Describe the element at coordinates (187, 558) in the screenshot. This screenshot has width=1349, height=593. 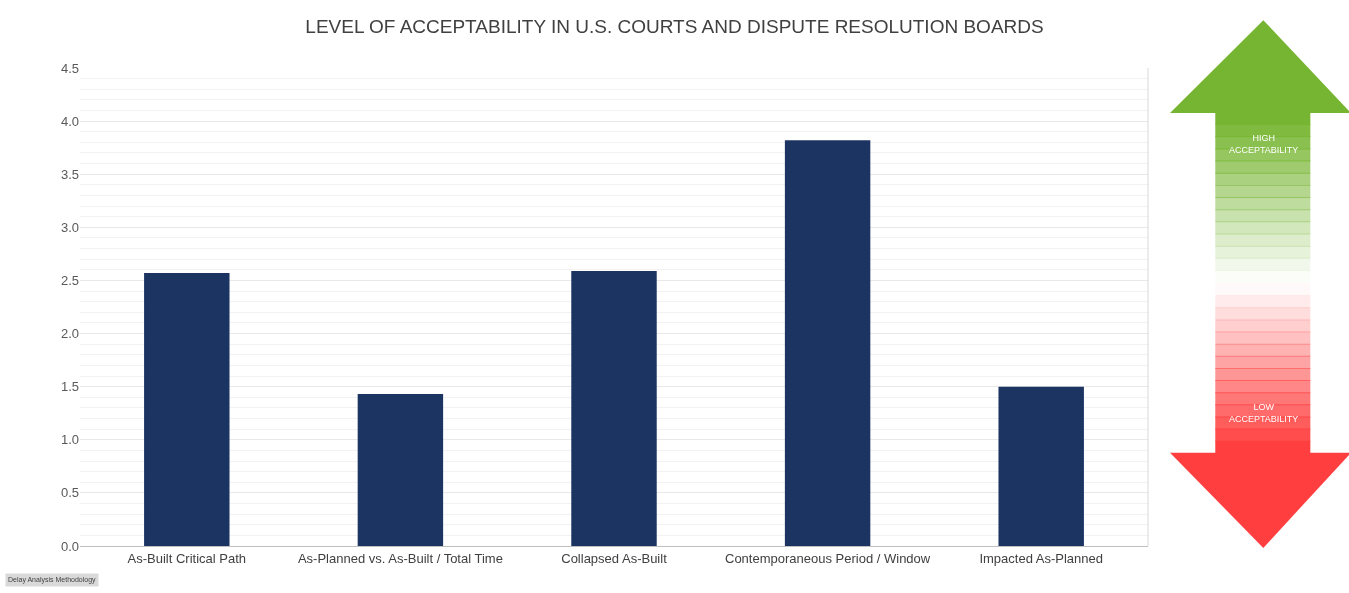
I see `x-tick-label: As-Built Critical Path` at that location.